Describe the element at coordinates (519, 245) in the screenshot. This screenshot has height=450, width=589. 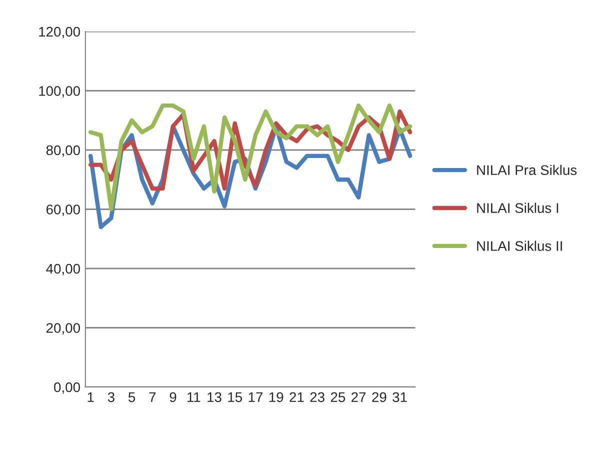
I see `legend-label: NILAI Siklus II` at that location.